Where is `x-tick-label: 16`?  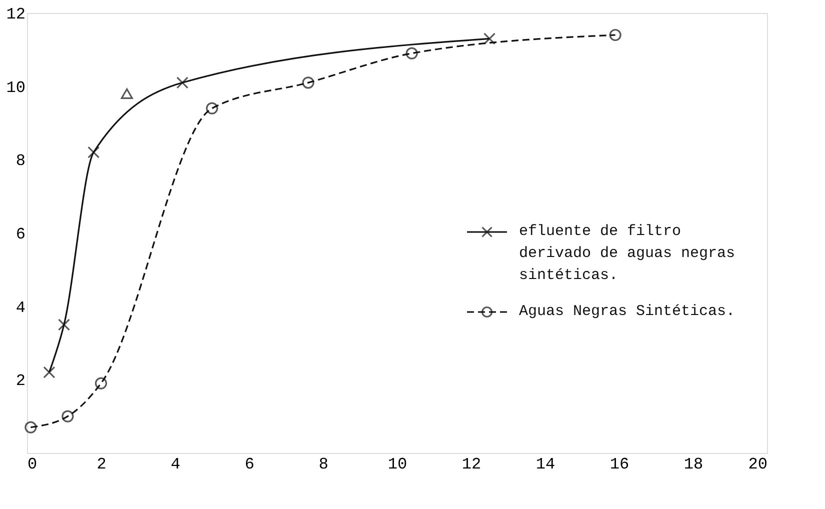
x-tick-label: 16 is located at coordinates (620, 465).